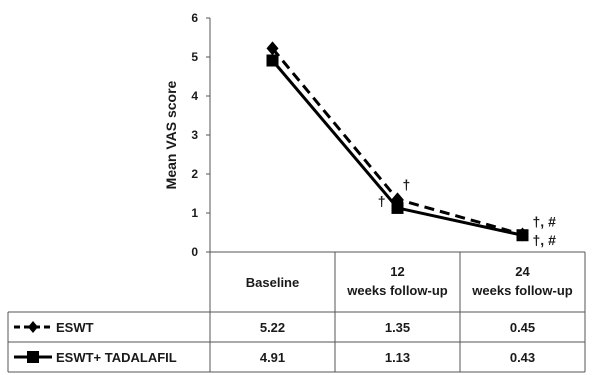 The height and width of the screenshot is (375, 603). Describe the element at coordinates (194, 96) in the screenshot. I see `y-tick-label: 4` at that location.